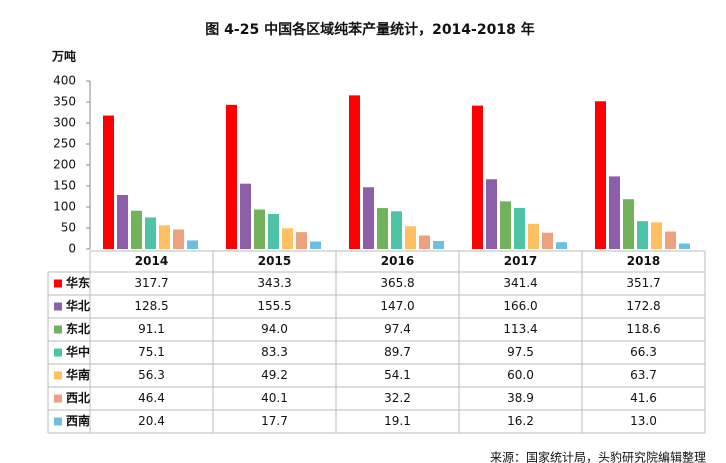 Image resolution: width=726 pixels, height=463 pixels. Describe the element at coordinates (64, 81) in the screenshot. I see `y-tick-label: 400` at that location.